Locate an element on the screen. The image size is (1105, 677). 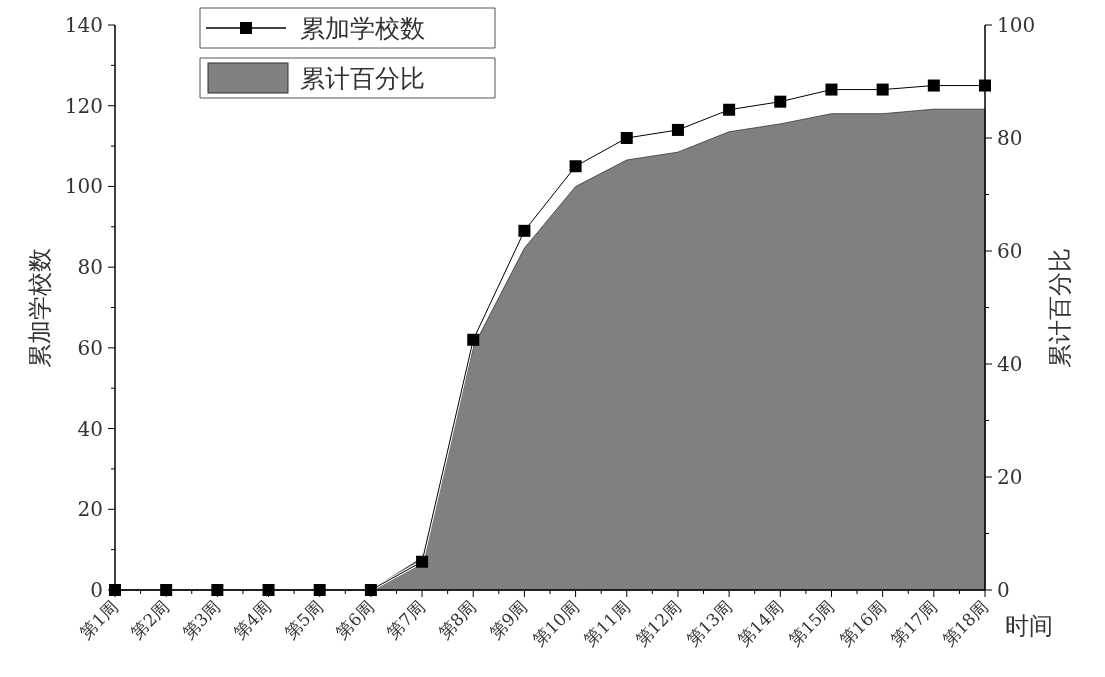
y2-axis-title: 累计百分比 is located at coordinates (1060, 307).